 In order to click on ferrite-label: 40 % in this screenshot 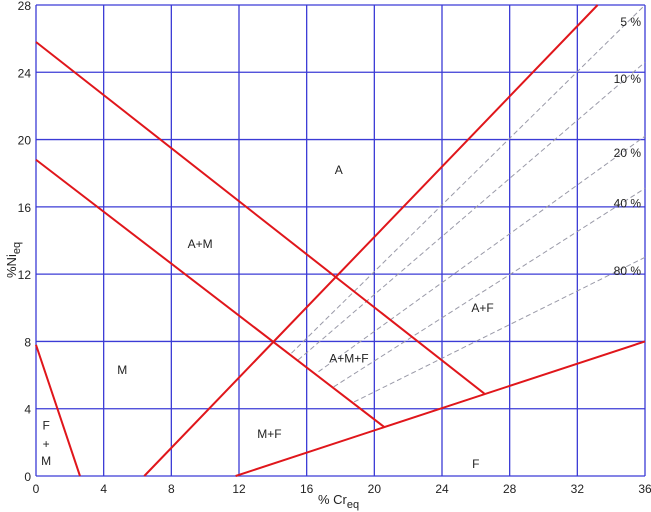, I will do `click(628, 203)`.